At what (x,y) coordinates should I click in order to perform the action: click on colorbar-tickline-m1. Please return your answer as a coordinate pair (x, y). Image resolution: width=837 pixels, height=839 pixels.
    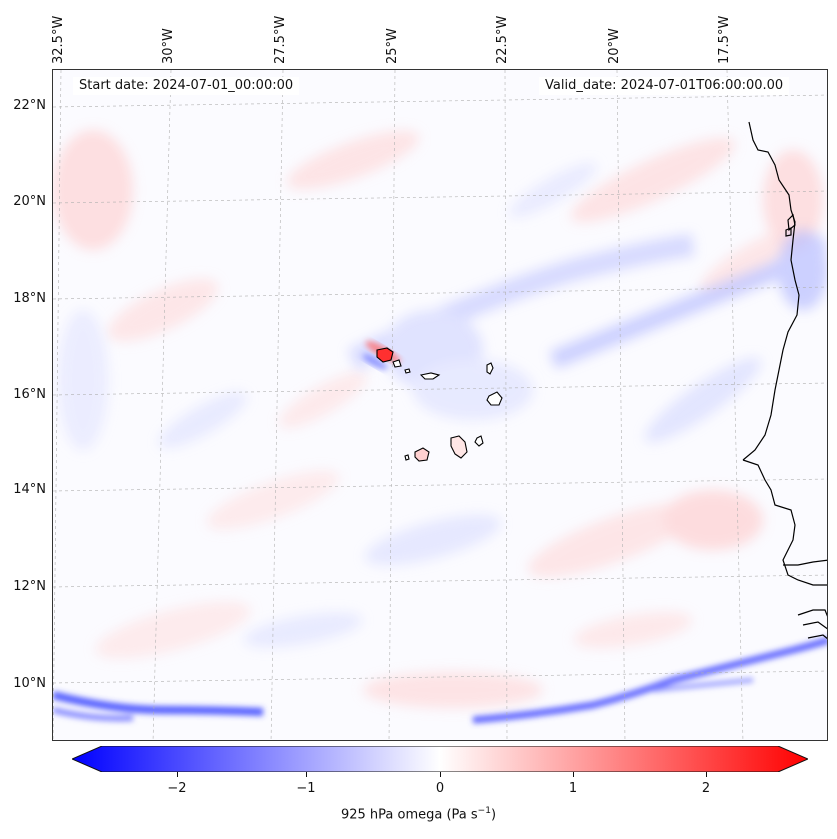
    Looking at the image, I should click on (306, 774).